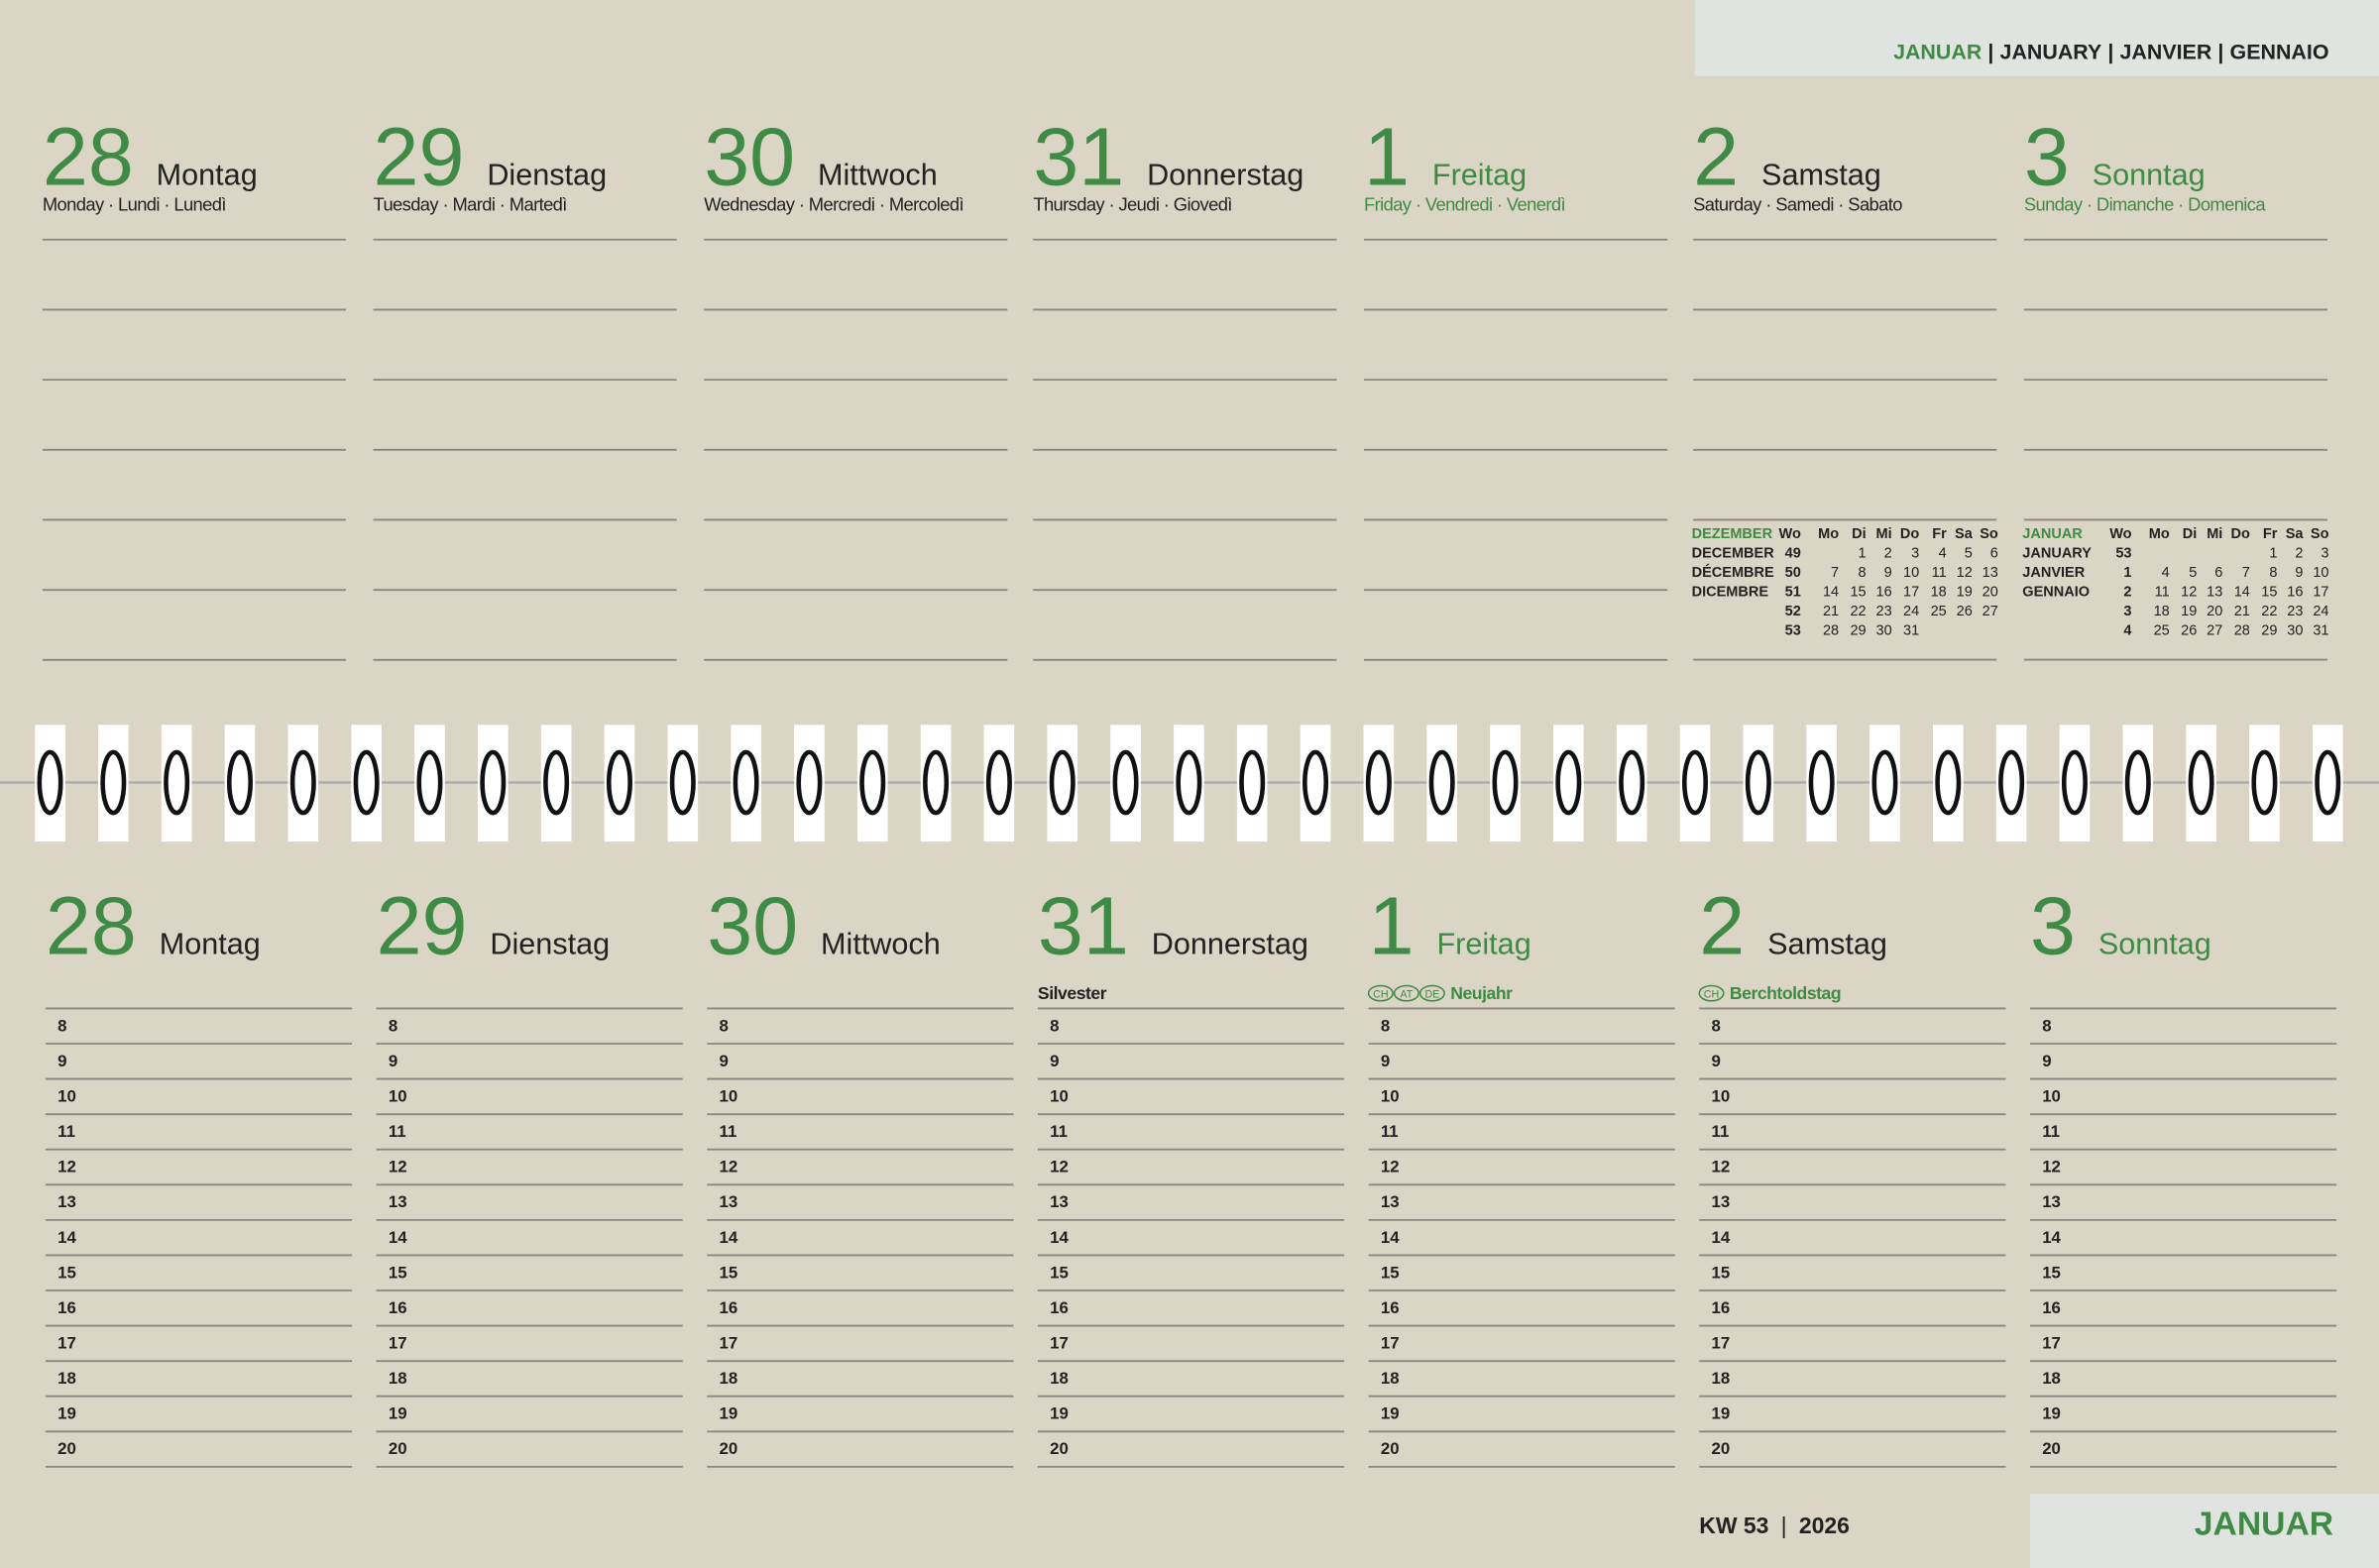 This screenshot has width=2379, height=1568. I want to click on mini-month: DÉCEMBRE, so click(1733, 572).